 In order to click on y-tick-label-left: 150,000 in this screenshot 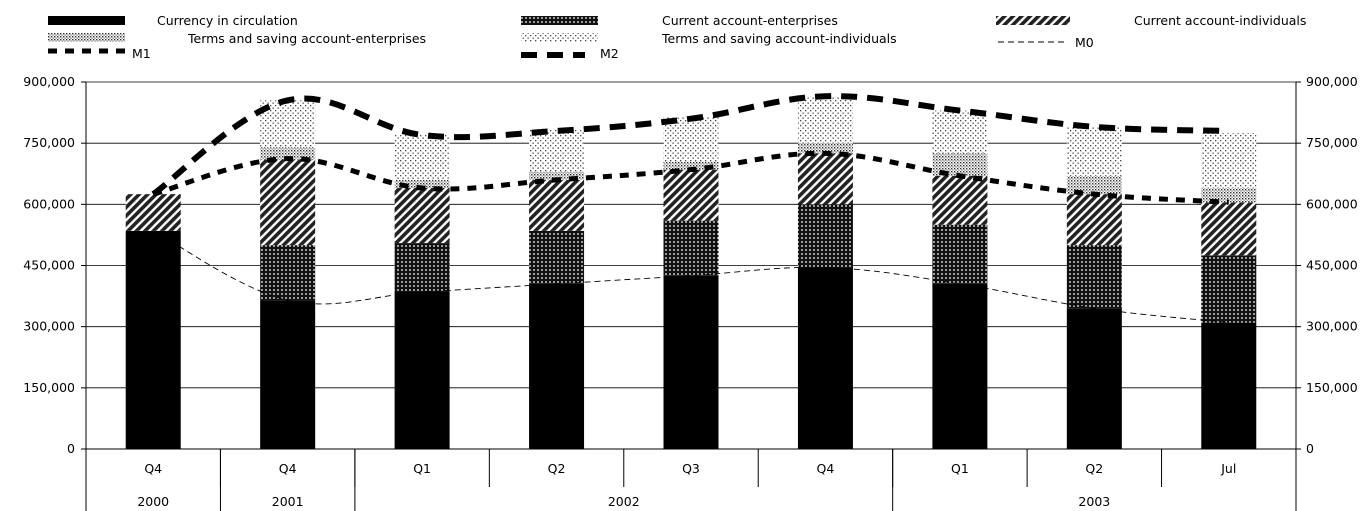, I will do `click(49, 387)`.